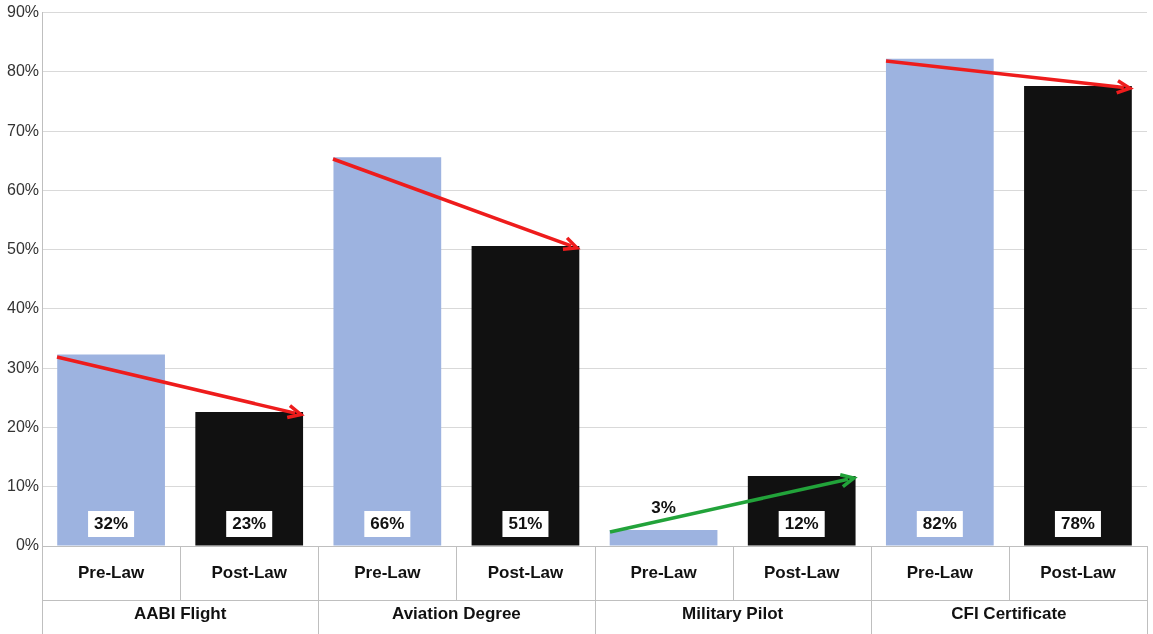  Describe the element at coordinates (23, 249) in the screenshot. I see `y-tick-label: 50%` at that location.